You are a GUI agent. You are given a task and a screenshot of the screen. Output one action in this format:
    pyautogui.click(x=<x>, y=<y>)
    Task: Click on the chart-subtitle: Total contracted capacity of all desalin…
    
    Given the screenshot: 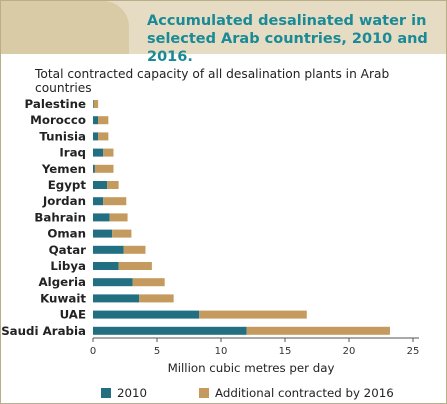 What is the action you would take?
    pyautogui.click(x=212, y=81)
    